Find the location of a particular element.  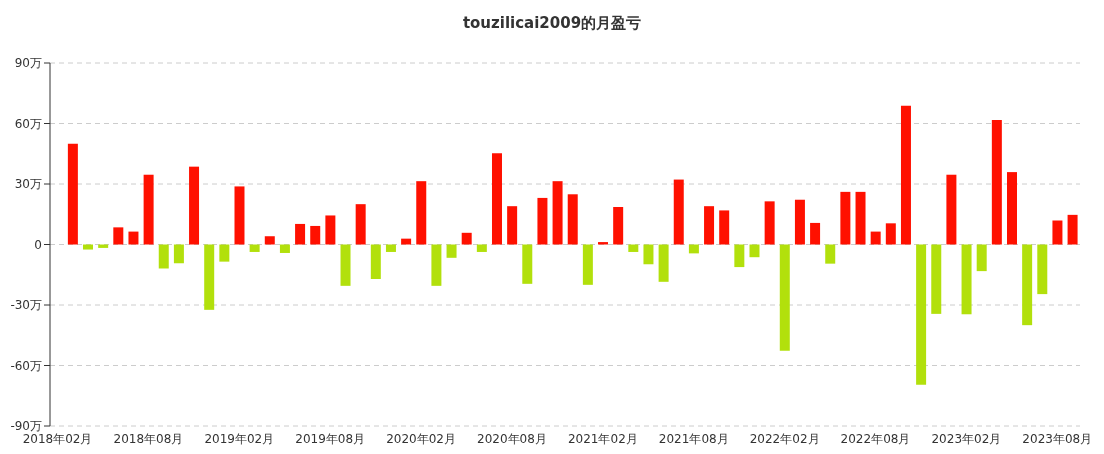

x-tick-label: 2019年02月 is located at coordinates (239, 438).